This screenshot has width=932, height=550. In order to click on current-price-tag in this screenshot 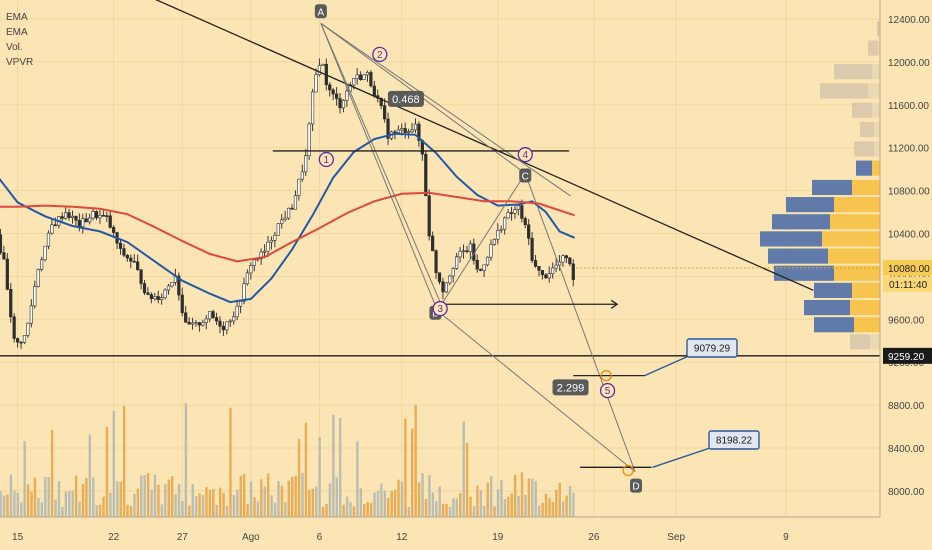, I will do `click(907, 267)`.